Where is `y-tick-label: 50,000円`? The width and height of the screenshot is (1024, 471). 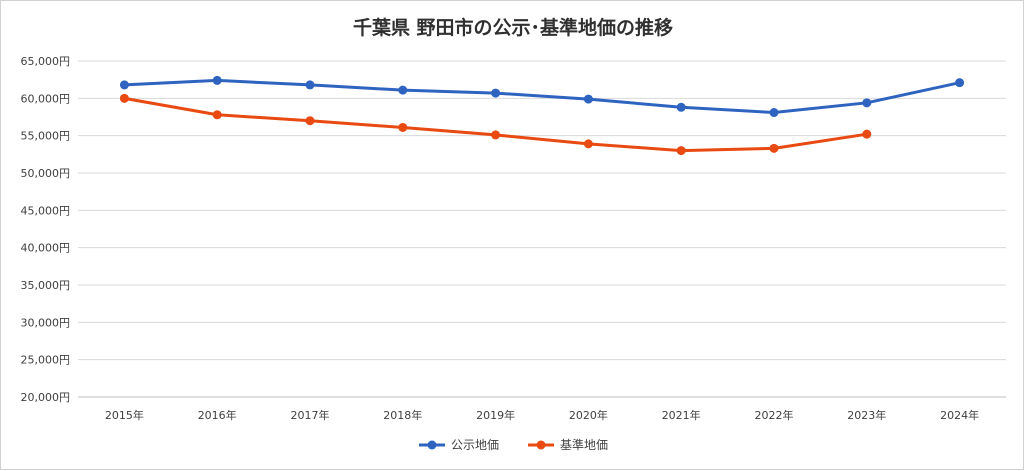
y-tick-label: 50,000円 is located at coordinates (46, 173).